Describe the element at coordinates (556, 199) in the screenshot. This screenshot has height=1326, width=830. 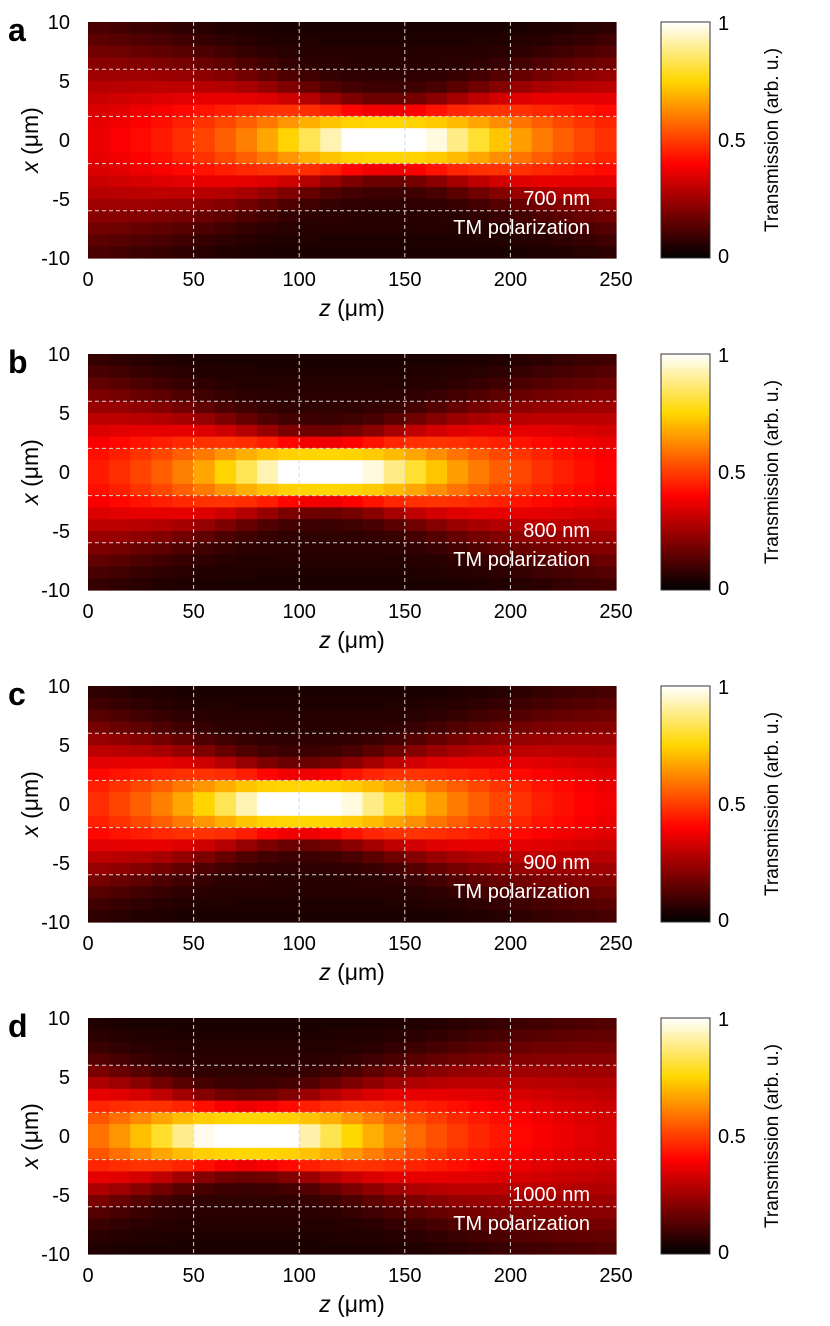
I see `wavelength-label: 700 nm` at that location.